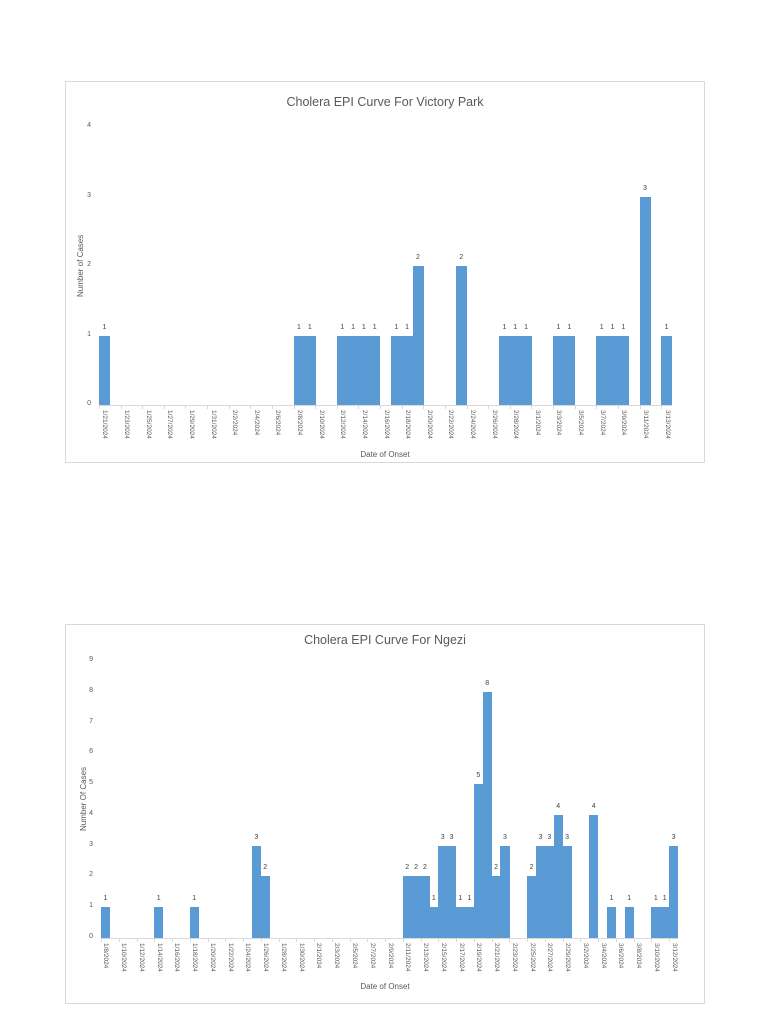  I want to click on x-tick-label: 1/25/2024, so click(148, 424).